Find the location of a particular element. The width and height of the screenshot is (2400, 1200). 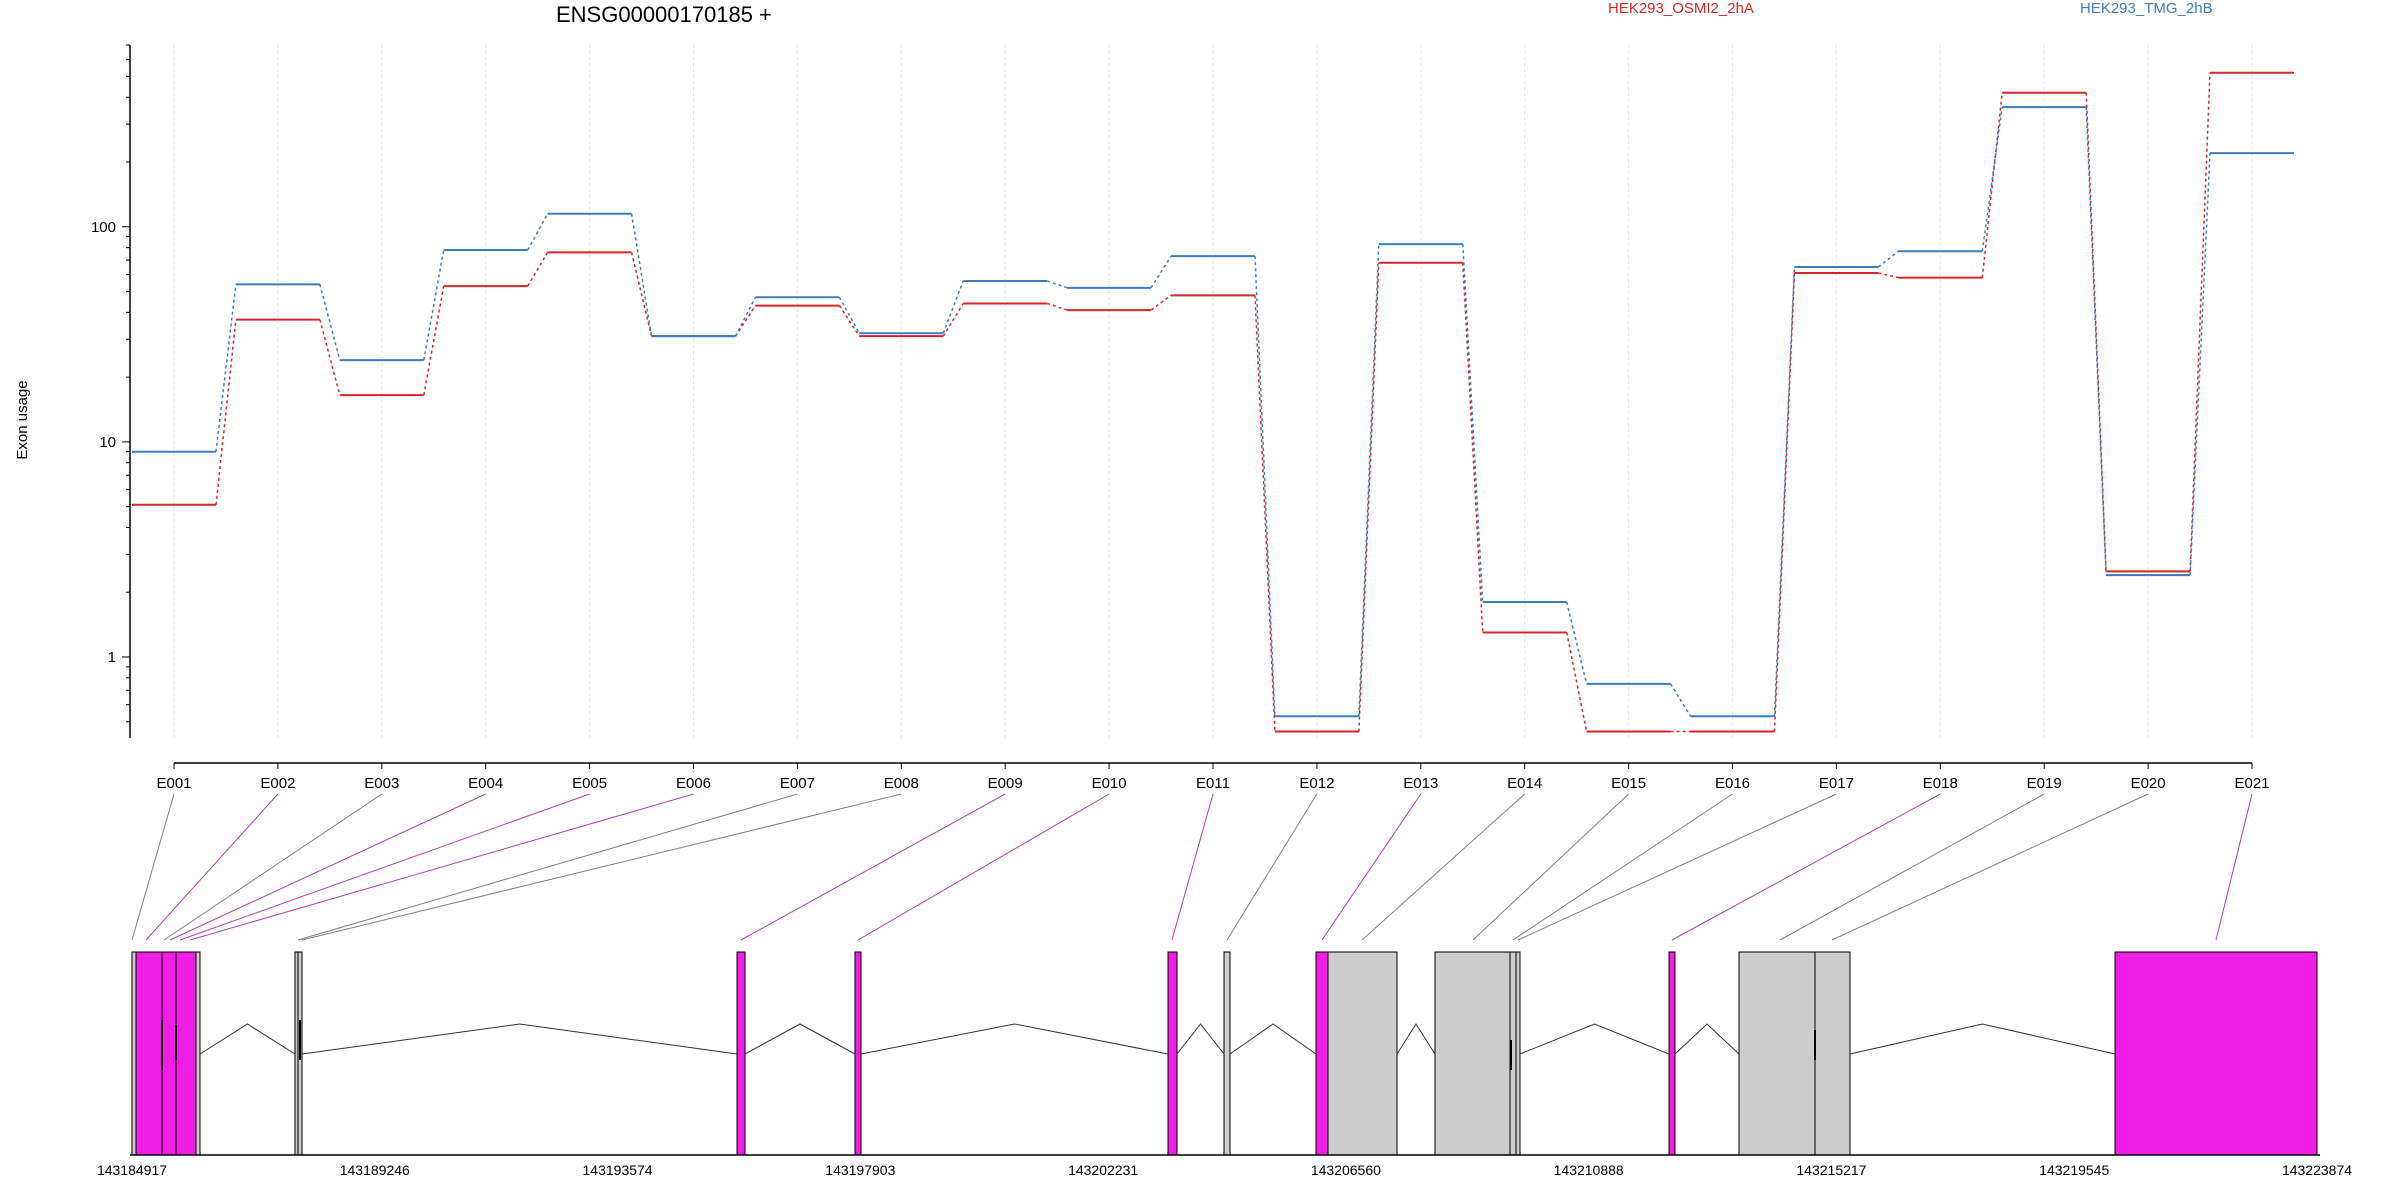

y-tick-label: 100 is located at coordinates (103, 227).